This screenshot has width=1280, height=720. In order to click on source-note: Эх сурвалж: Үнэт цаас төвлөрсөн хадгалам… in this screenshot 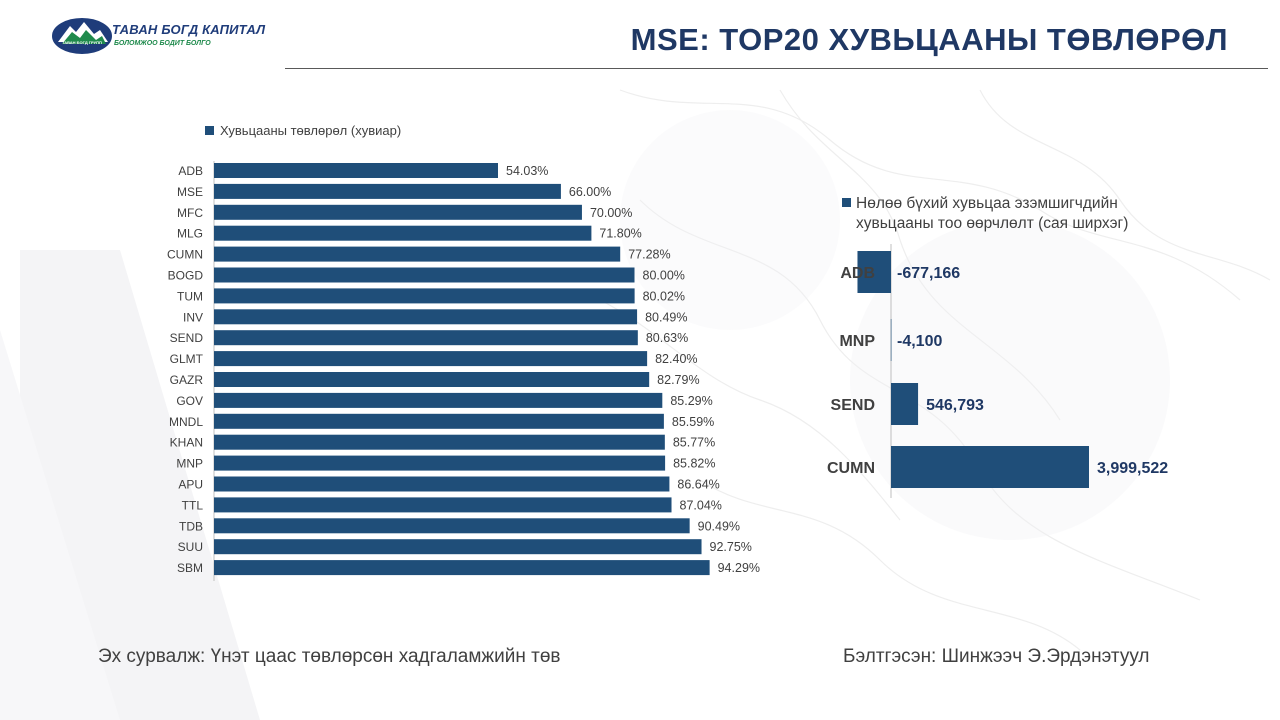, I will do `click(329, 656)`.